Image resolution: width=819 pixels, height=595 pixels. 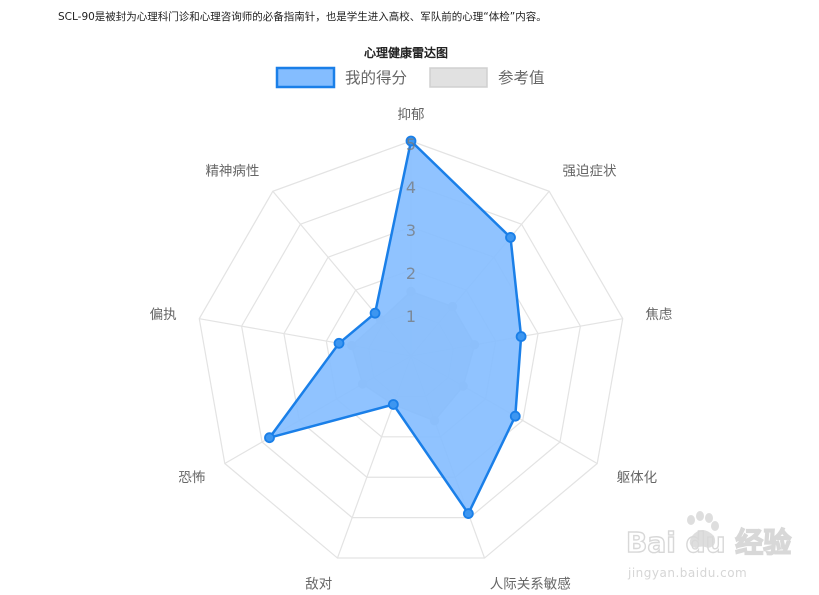 What do you see at coordinates (232, 172) in the screenshot?
I see `axis-label: 精神病性` at bounding box center [232, 172].